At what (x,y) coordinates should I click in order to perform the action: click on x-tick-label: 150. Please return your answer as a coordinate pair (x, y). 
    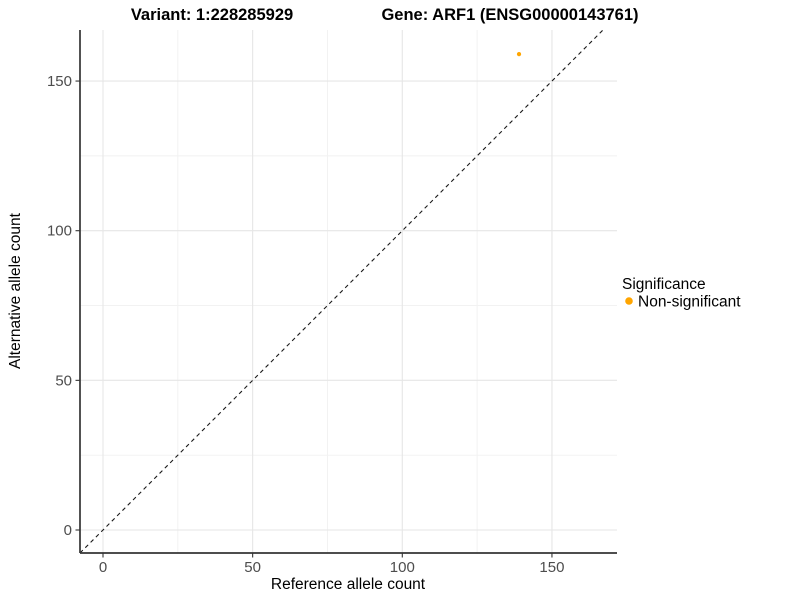
    Looking at the image, I should click on (551, 567).